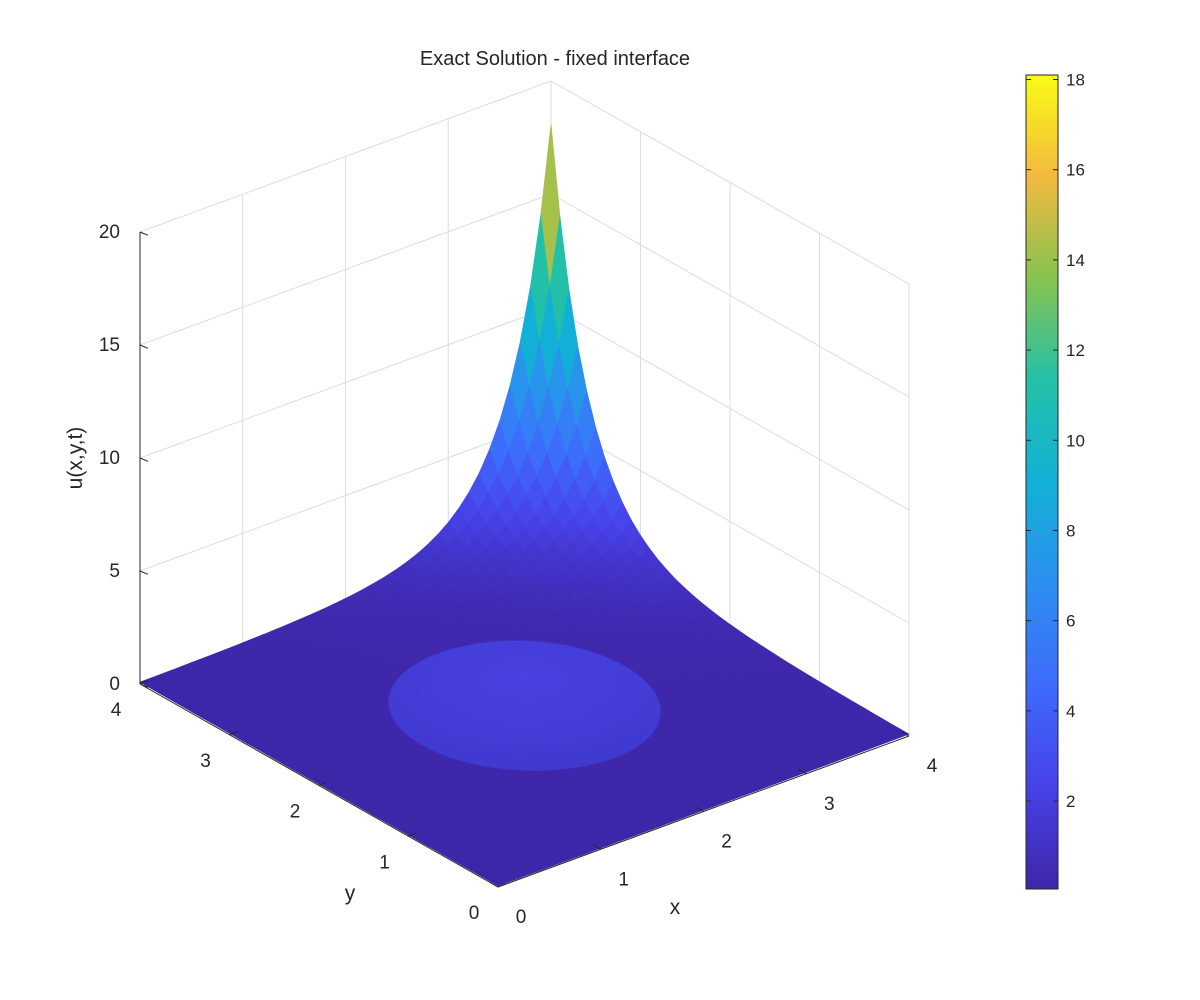 The image size is (1200, 1000). Describe the element at coordinates (1070, 621) in the screenshot. I see `colorbar-tick-label: 6` at that location.